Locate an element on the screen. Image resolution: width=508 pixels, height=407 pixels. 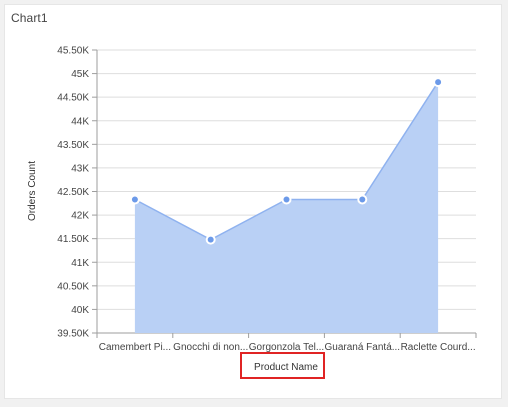
y-tick-label: 40K is located at coordinates (80, 310).